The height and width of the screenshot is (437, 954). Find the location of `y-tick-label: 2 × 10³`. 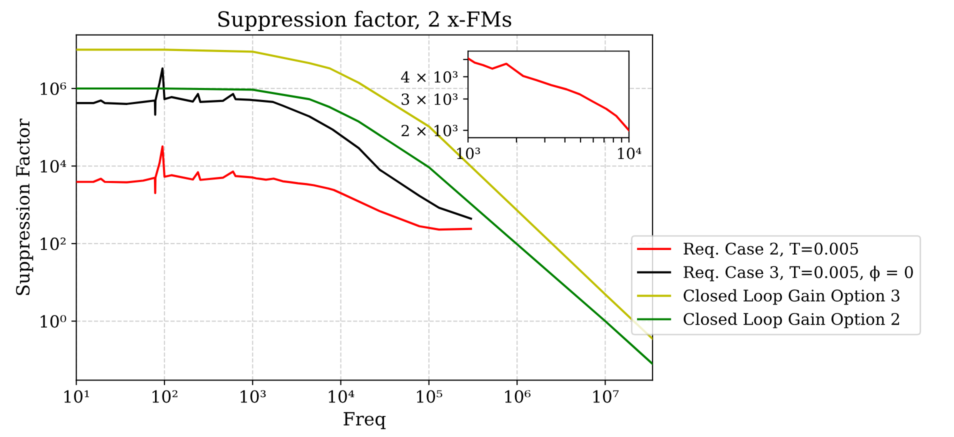

y-tick-label: 2 × 10³ is located at coordinates (430, 130).